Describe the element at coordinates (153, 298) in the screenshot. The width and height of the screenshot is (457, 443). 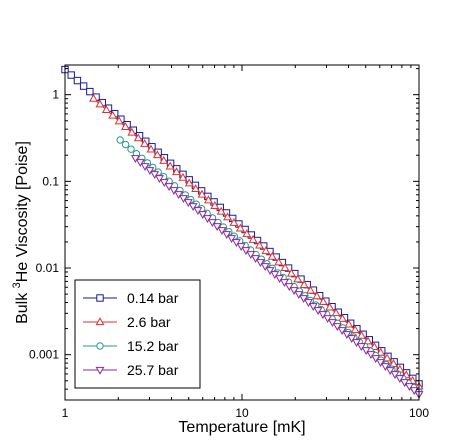
I see `legend-label: 0.14 bar` at that location.